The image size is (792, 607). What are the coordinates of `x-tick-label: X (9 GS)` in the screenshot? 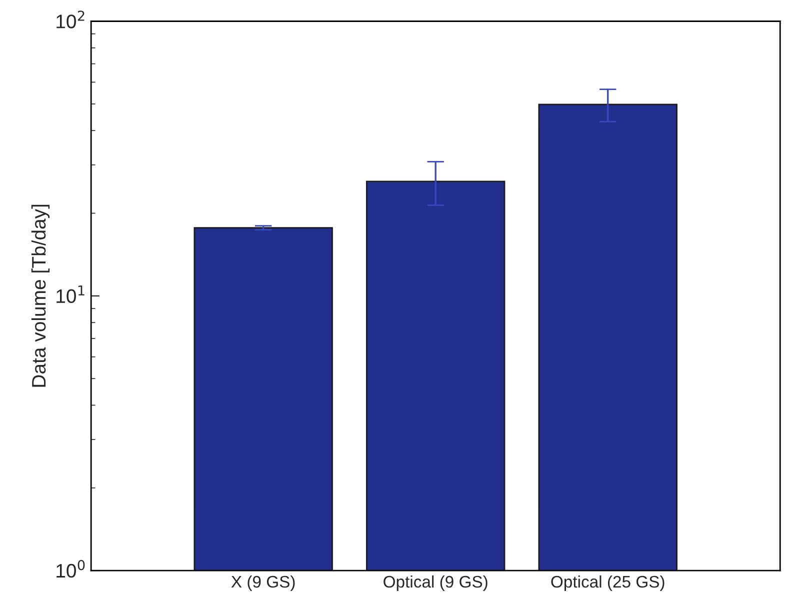 It's located at (263, 583).